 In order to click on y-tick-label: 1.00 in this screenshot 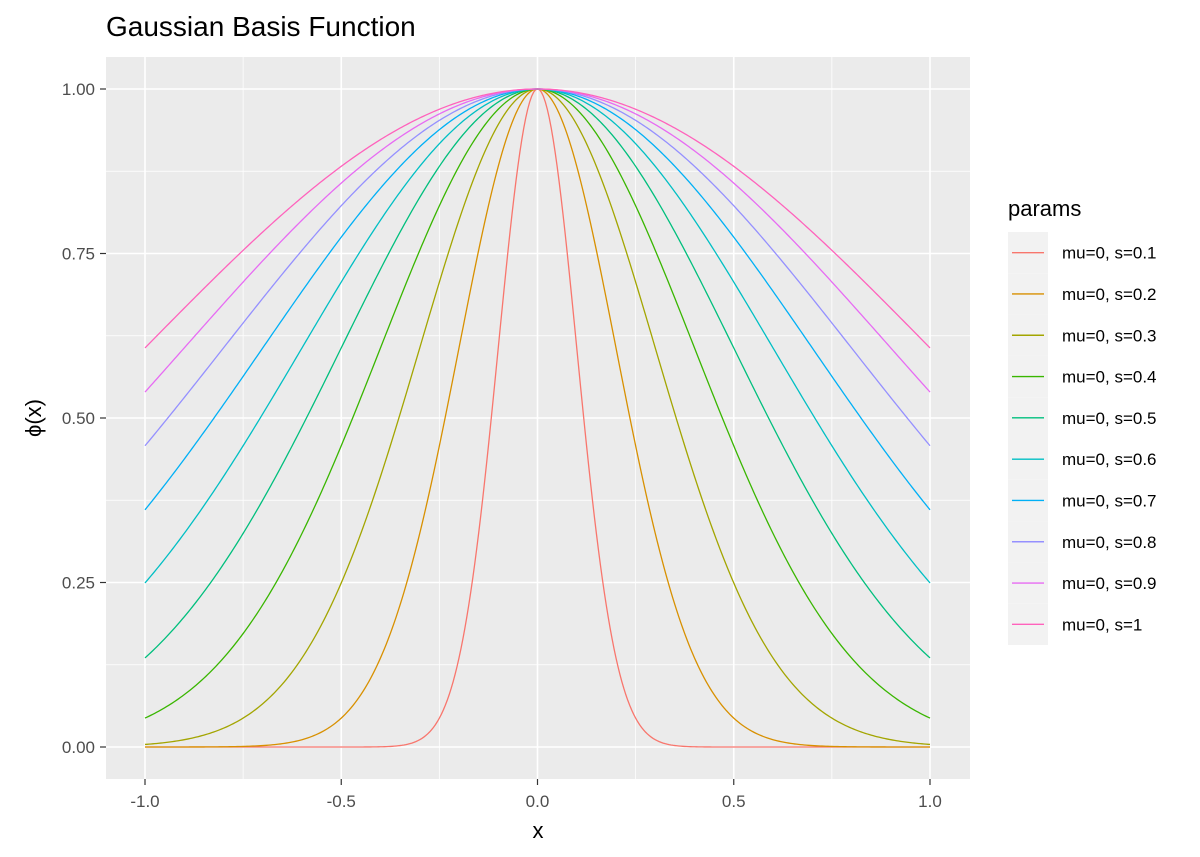, I will do `click(78, 89)`.